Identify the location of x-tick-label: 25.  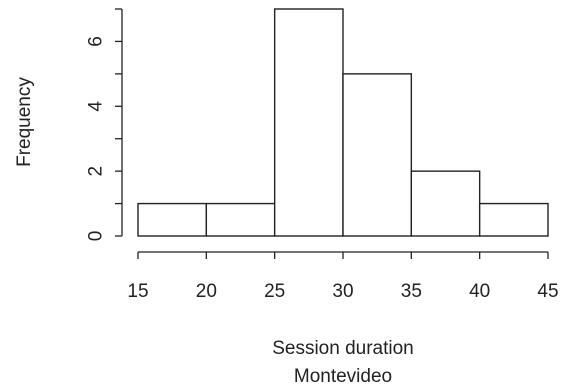
(274, 291).